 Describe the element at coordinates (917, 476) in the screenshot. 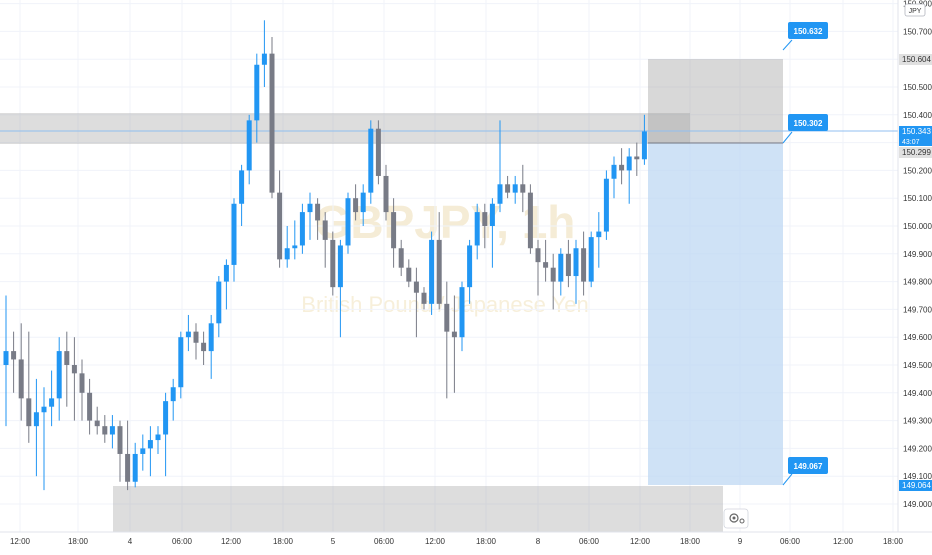

I see `price-axis-label: 149.100` at that location.